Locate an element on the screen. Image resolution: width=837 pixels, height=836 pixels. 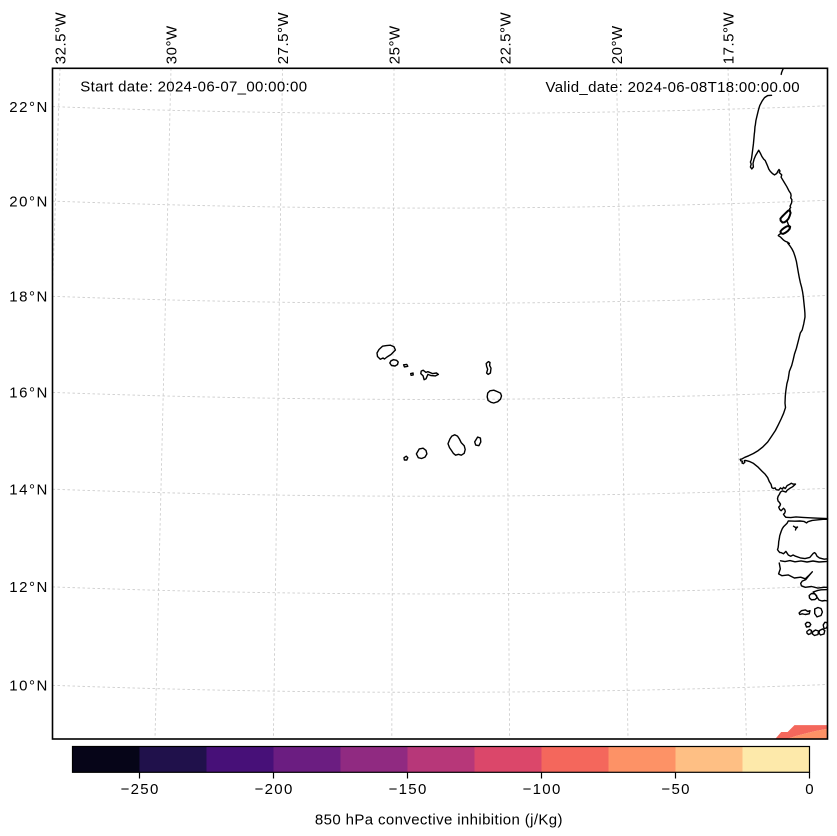
svg-text: 18°N is located at coordinates (29, 297).